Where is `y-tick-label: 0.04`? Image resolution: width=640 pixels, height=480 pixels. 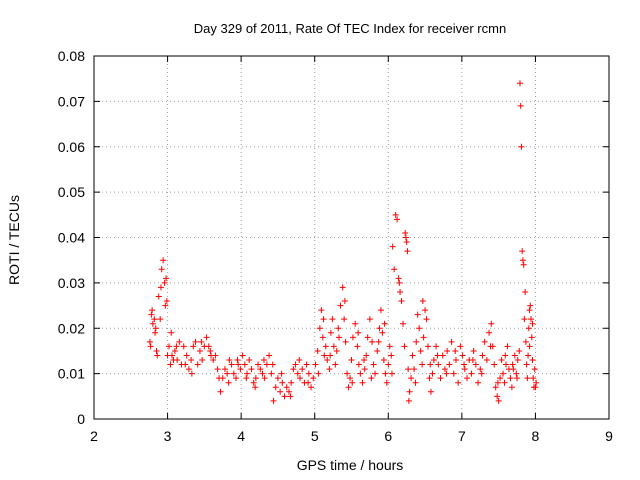
y-tick-label: 0.04 is located at coordinates (71, 238).